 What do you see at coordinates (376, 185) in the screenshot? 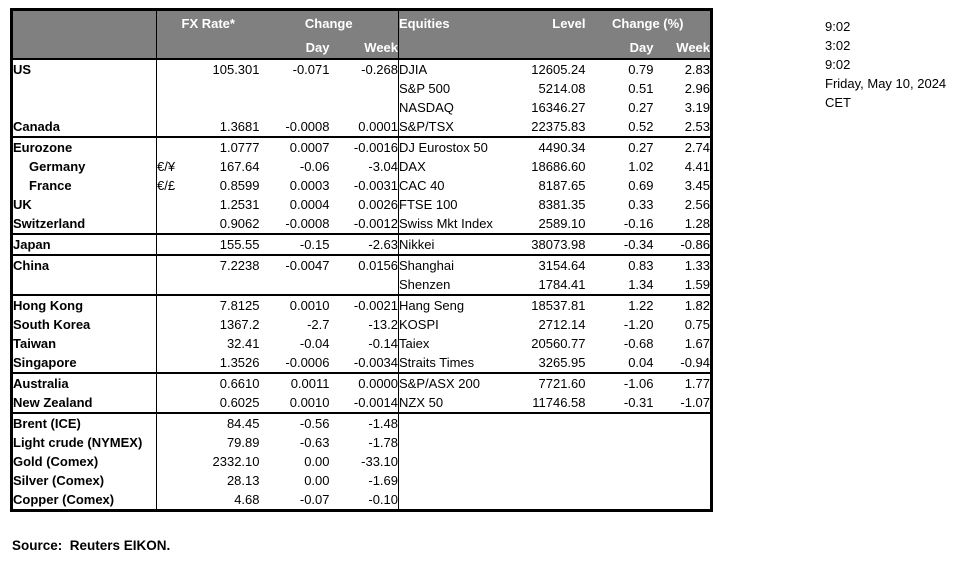
I see `fx-week-change-cell: -0.0031` at bounding box center [376, 185].